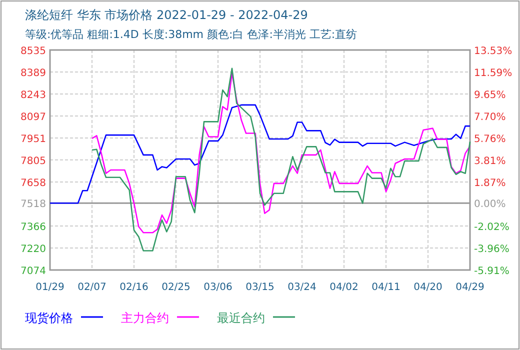  Describe the element at coordinates (490, 161) in the screenshot. I see `y2-tick-label: 3.81%` at that location.